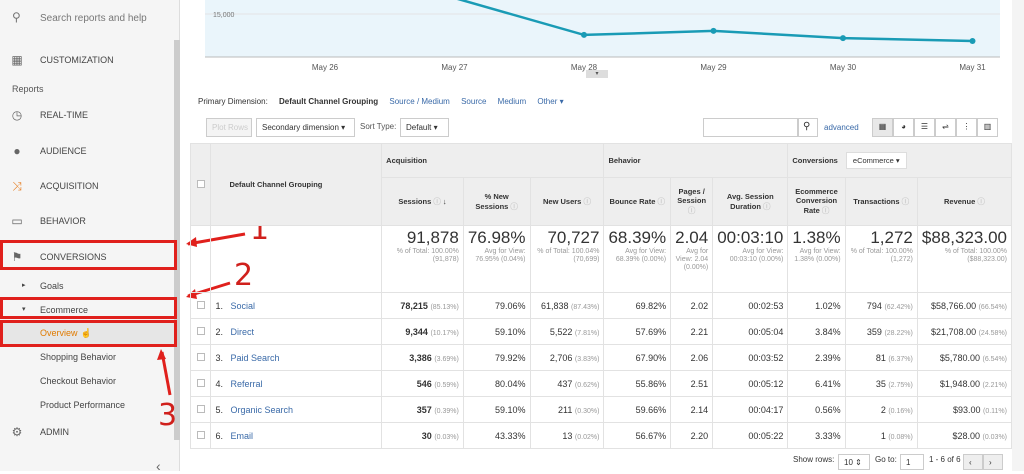 The width and height of the screenshot is (1024, 474). Describe the element at coordinates (692, 201) in the screenshot. I see `column-header-pages-session: Pages / Session ⓘ` at that location.